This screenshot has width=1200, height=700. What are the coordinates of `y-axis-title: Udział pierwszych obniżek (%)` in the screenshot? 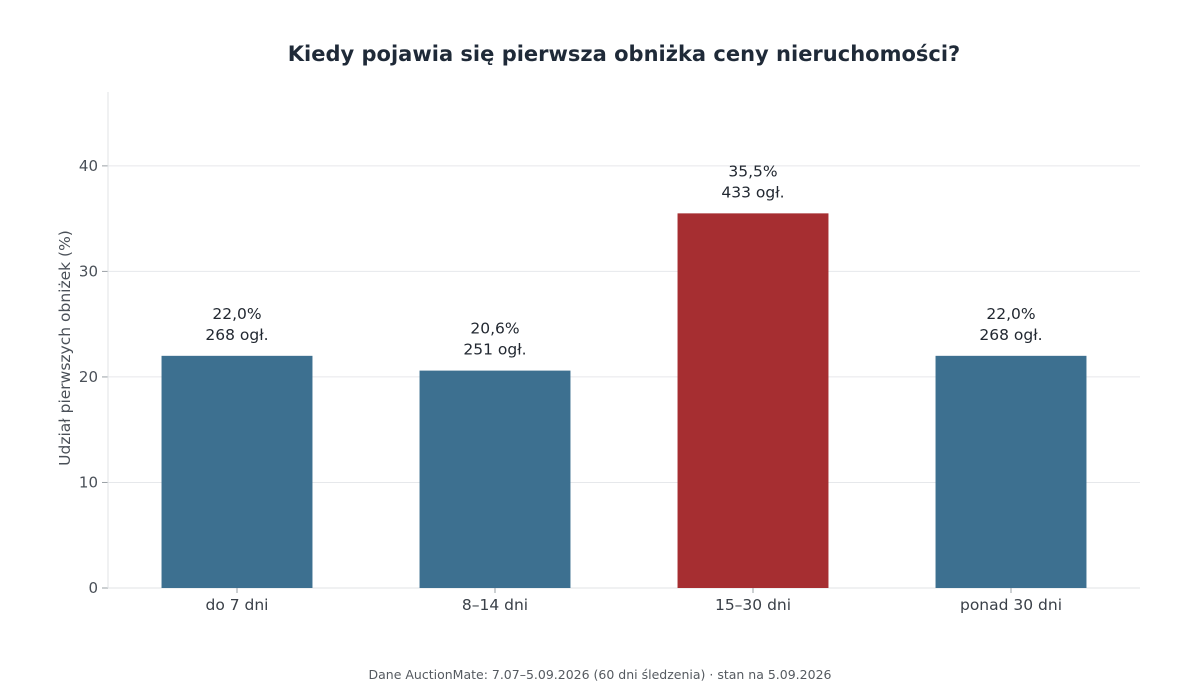 It's located at (65, 348).